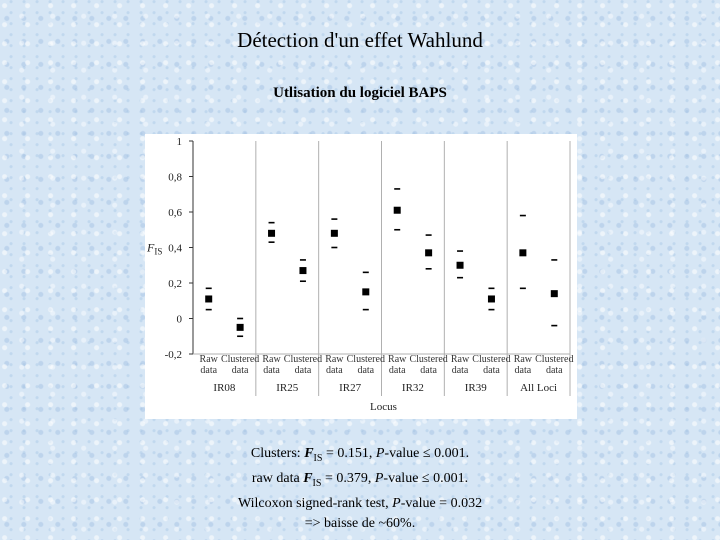 This screenshot has height=540, width=720. I want to click on y-tick-label: 0, so click(180, 320).